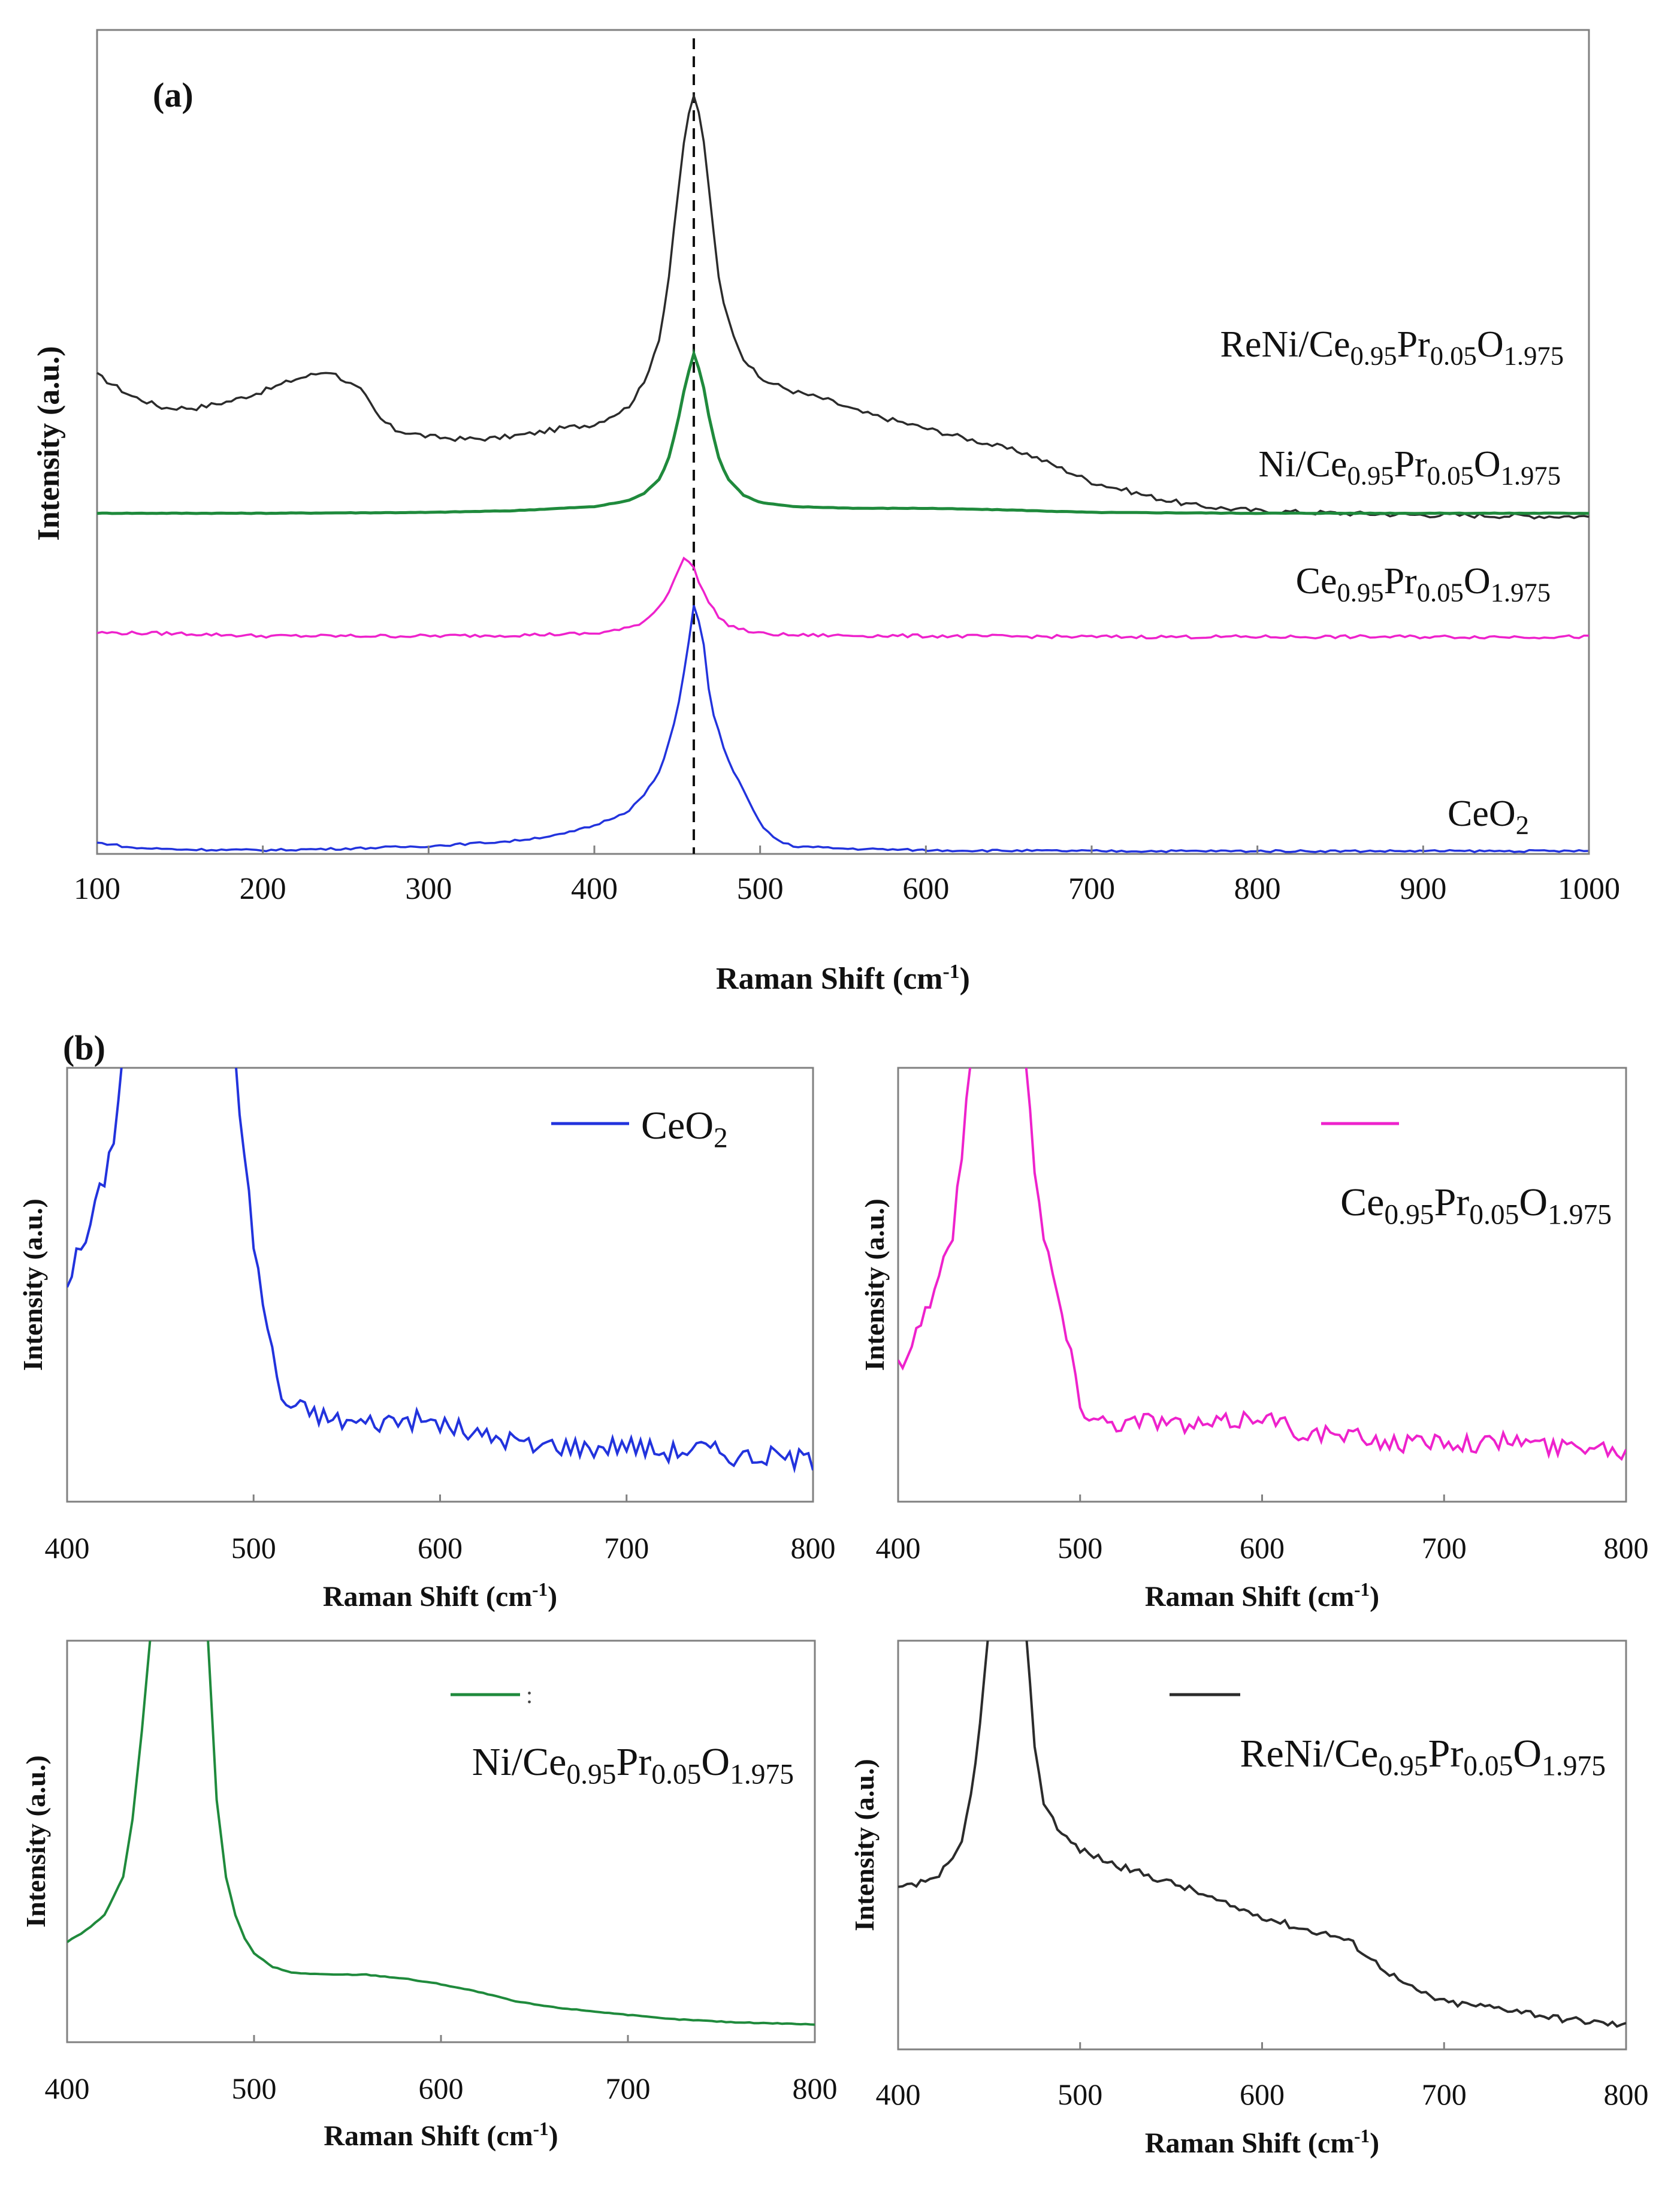 The image size is (1680, 2192). Describe the element at coordinates (49, 443) in the screenshot. I see `panel-a-ylabel: Intensity (a.u.)` at that location.